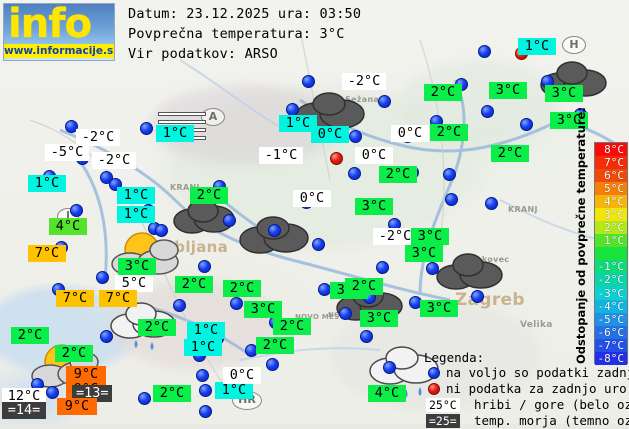 This screenshot has width=629, height=429. I want to click on legend-row-label: hribi / gore (belo ozadje), so click(551, 404).